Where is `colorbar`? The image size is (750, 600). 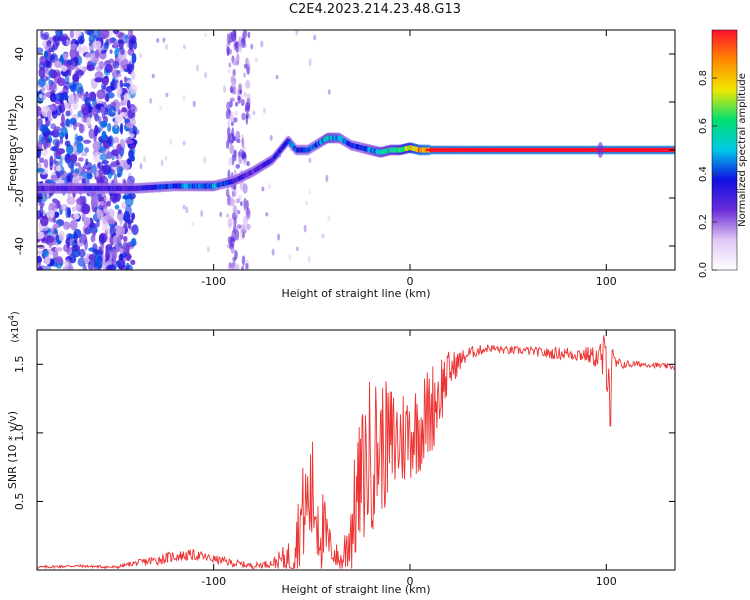 colorbar is located at coordinates (724, 150).